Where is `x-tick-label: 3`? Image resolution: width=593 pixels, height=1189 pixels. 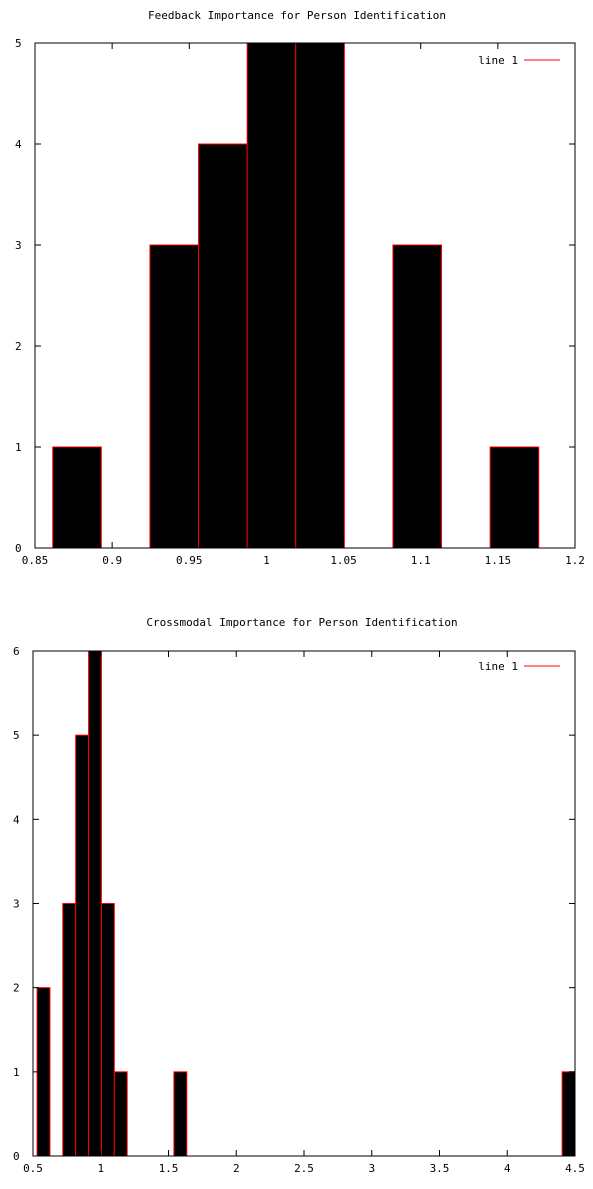
x-tick-label: 3 is located at coordinates (371, 1168).